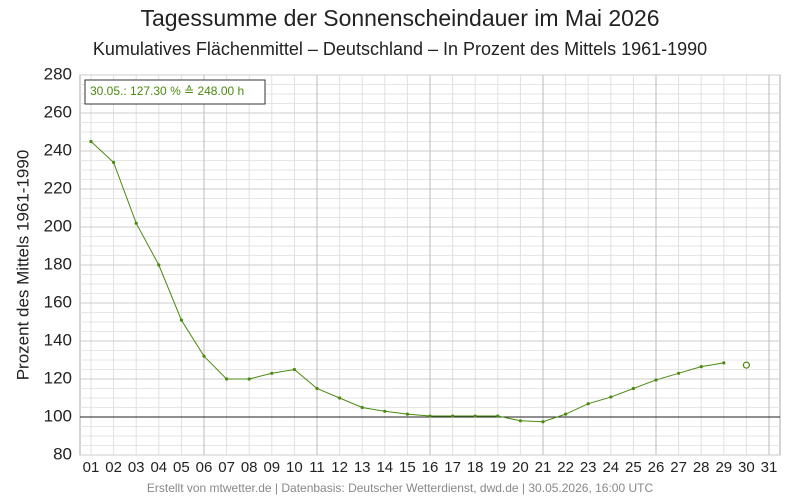 This screenshot has height=500, width=800. Describe the element at coordinates (701, 467) in the screenshot. I see `x-tick-label: 28` at that location.